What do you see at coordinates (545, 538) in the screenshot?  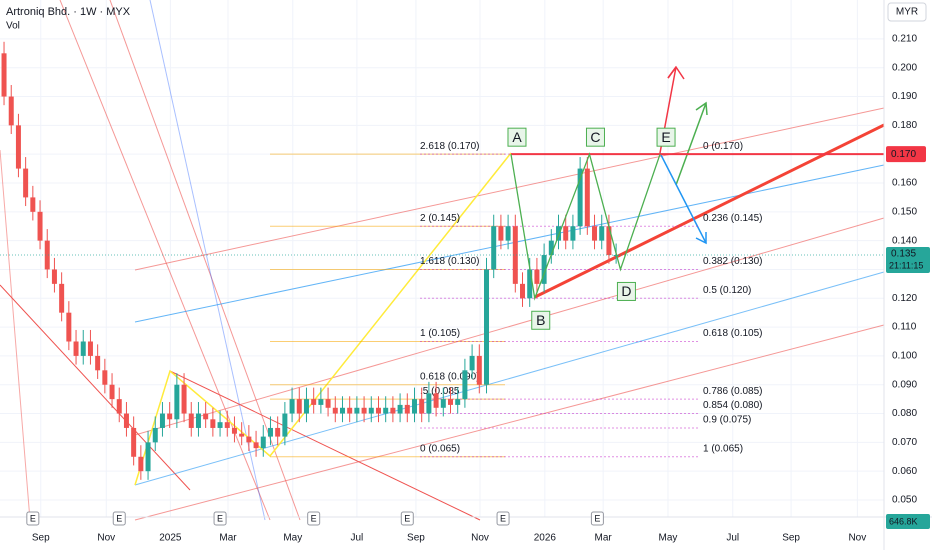 I see `x-tick-label: 2026` at bounding box center [545, 538].